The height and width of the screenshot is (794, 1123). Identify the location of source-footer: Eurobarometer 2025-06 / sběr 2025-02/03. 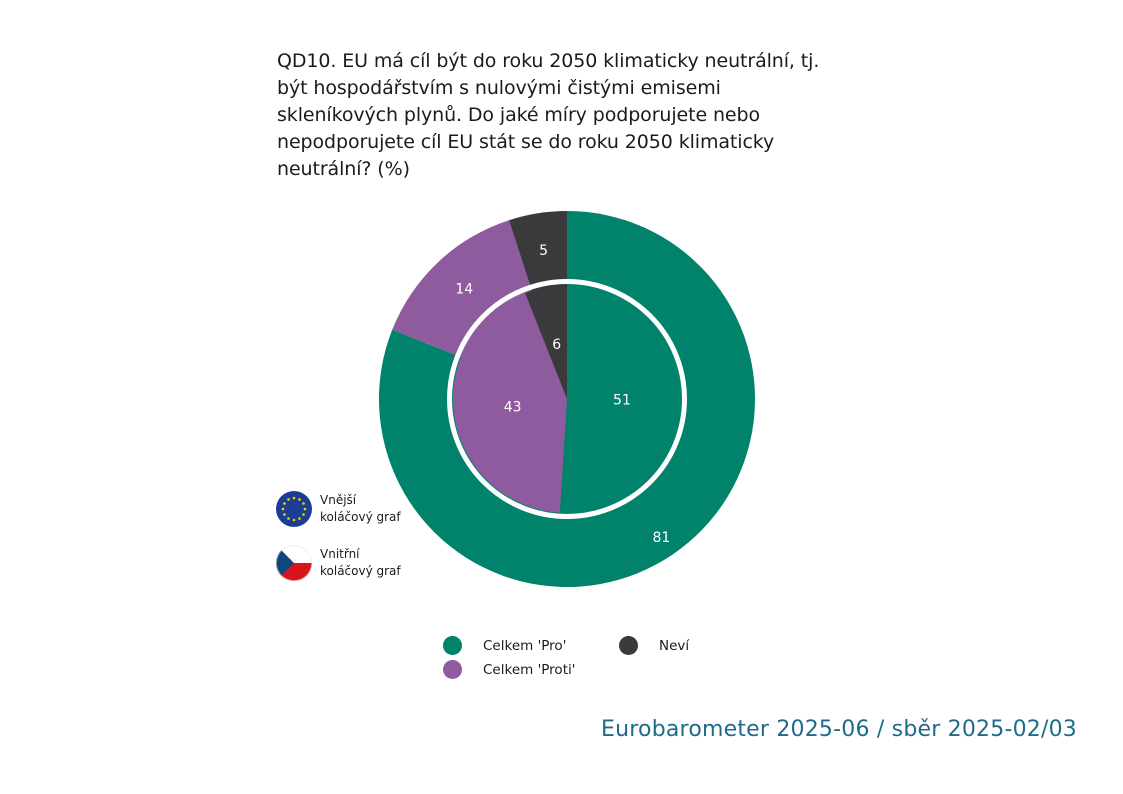
(839, 729).